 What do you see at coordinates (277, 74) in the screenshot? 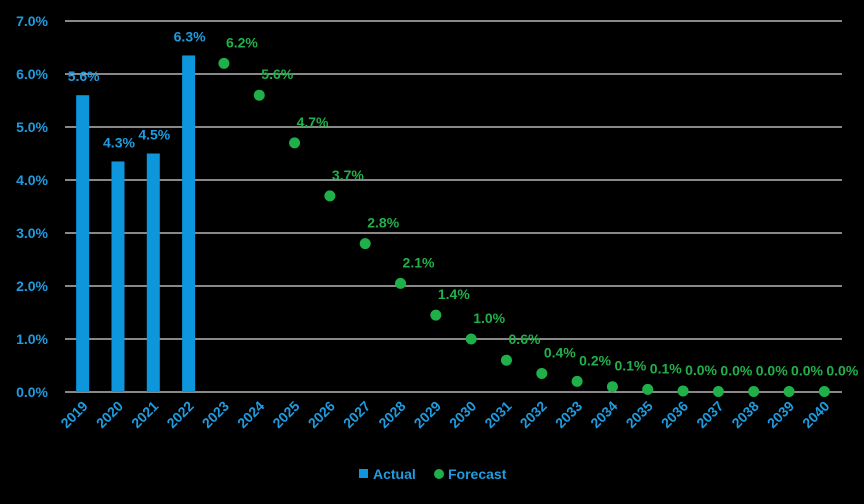
I see `data-label-forecast: 5.6%` at bounding box center [277, 74].